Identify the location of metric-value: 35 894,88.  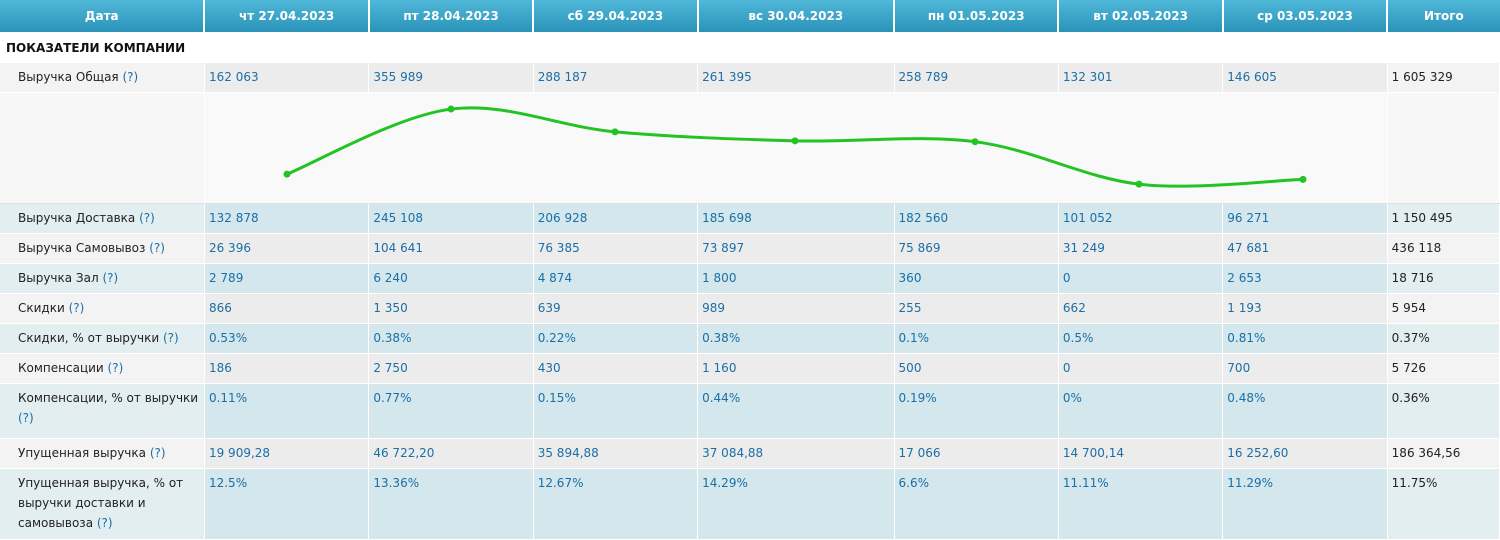
(616, 453).